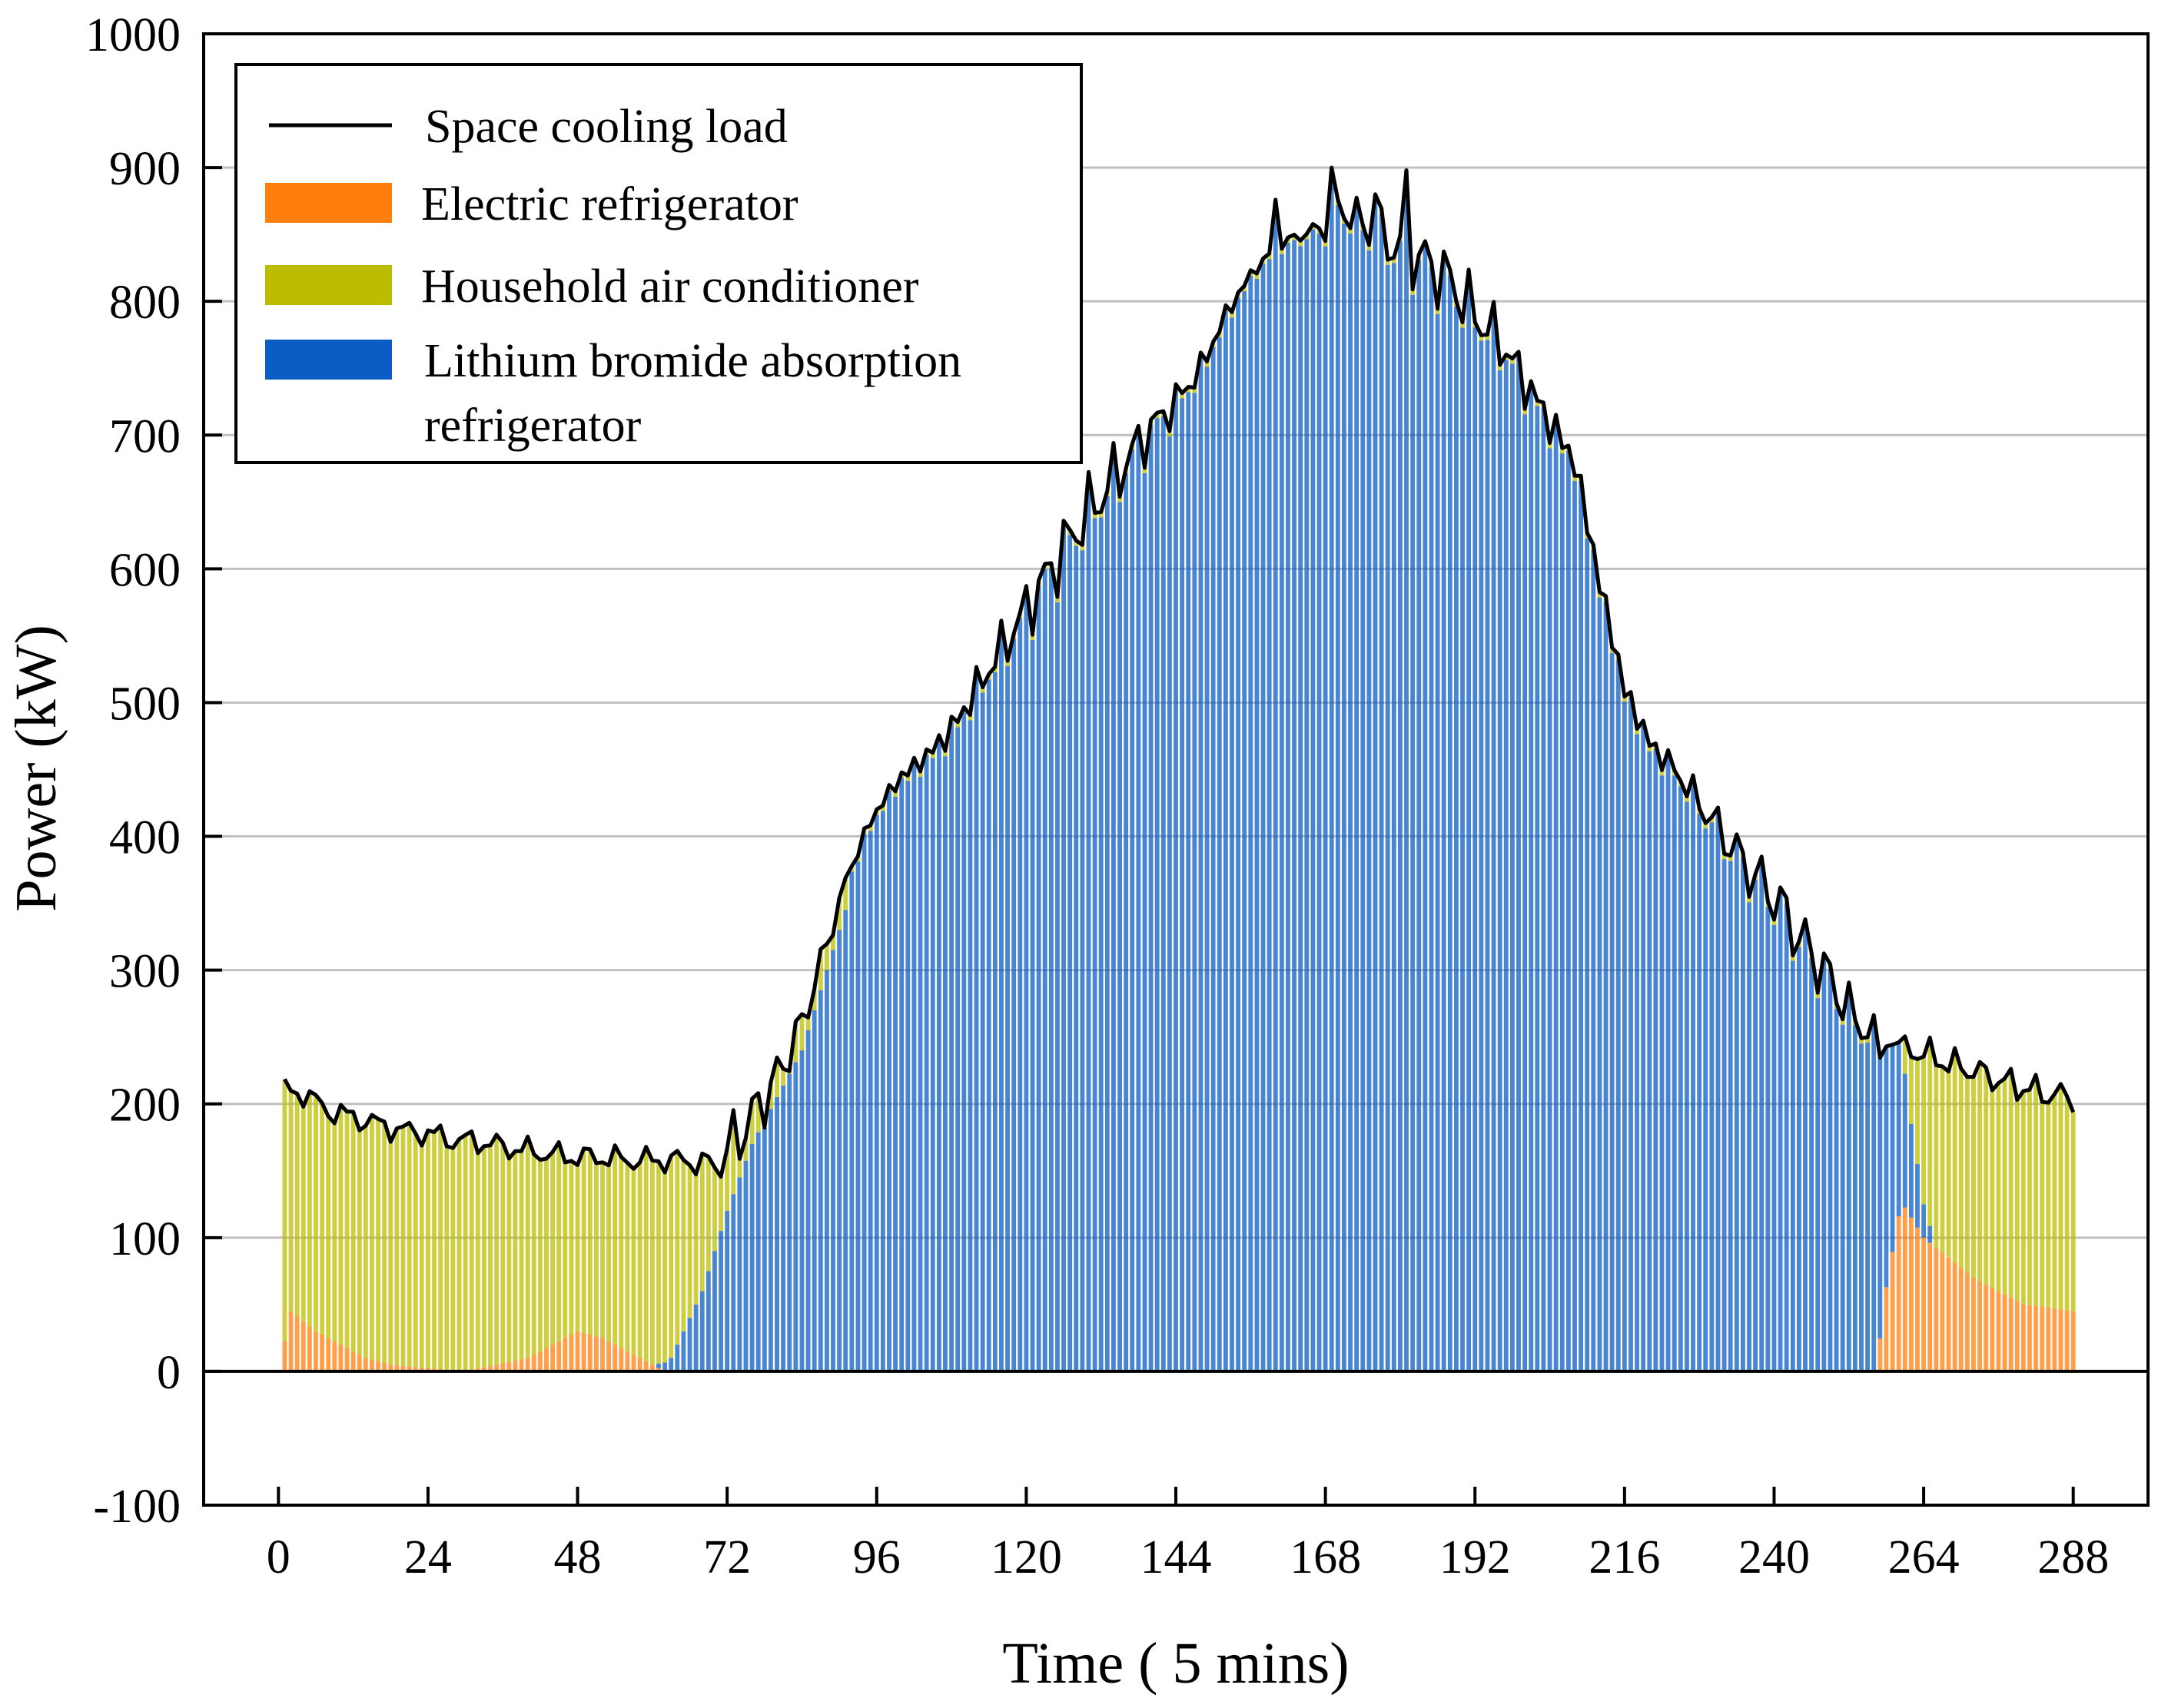 The height and width of the screenshot is (1708, 2158). I want to click on x-tick-label: 24, so click(428, 1557).